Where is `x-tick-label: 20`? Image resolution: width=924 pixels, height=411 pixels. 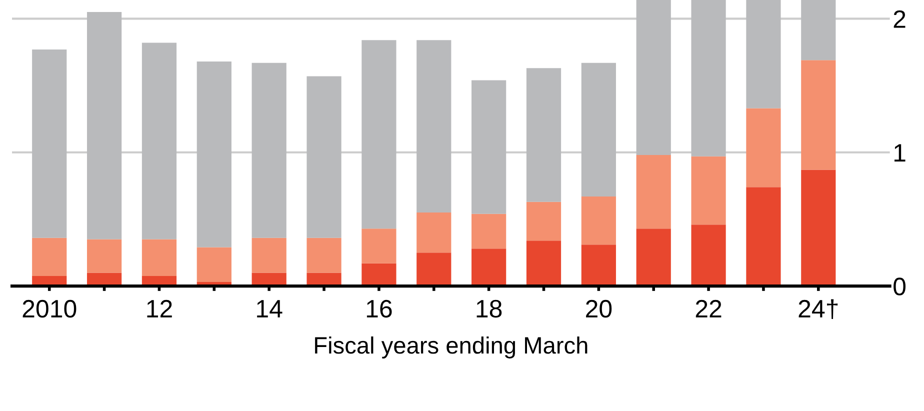
x-tick-label: 20 is located at coordinates (599, 309).